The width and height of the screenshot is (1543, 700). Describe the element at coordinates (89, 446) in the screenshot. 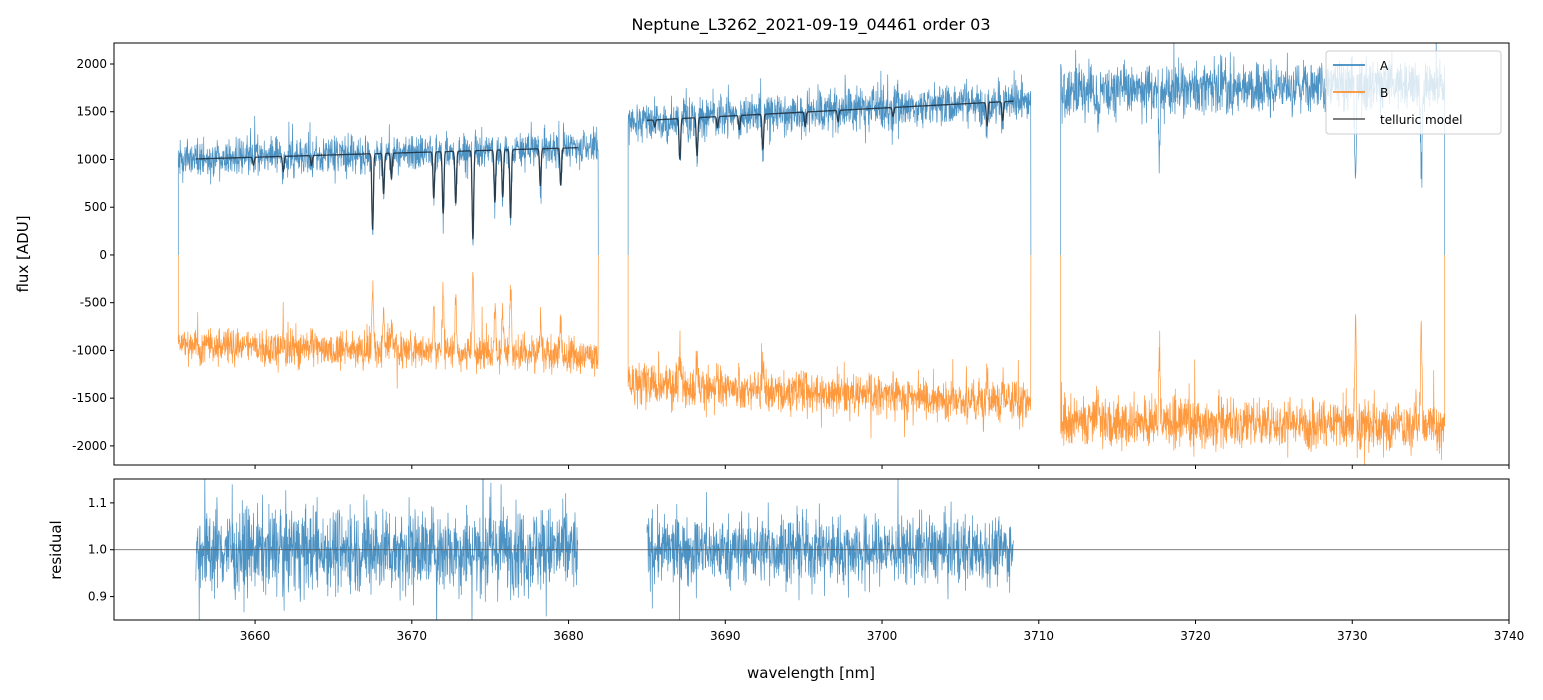

I see `y-tick-label: -2000` at that location.